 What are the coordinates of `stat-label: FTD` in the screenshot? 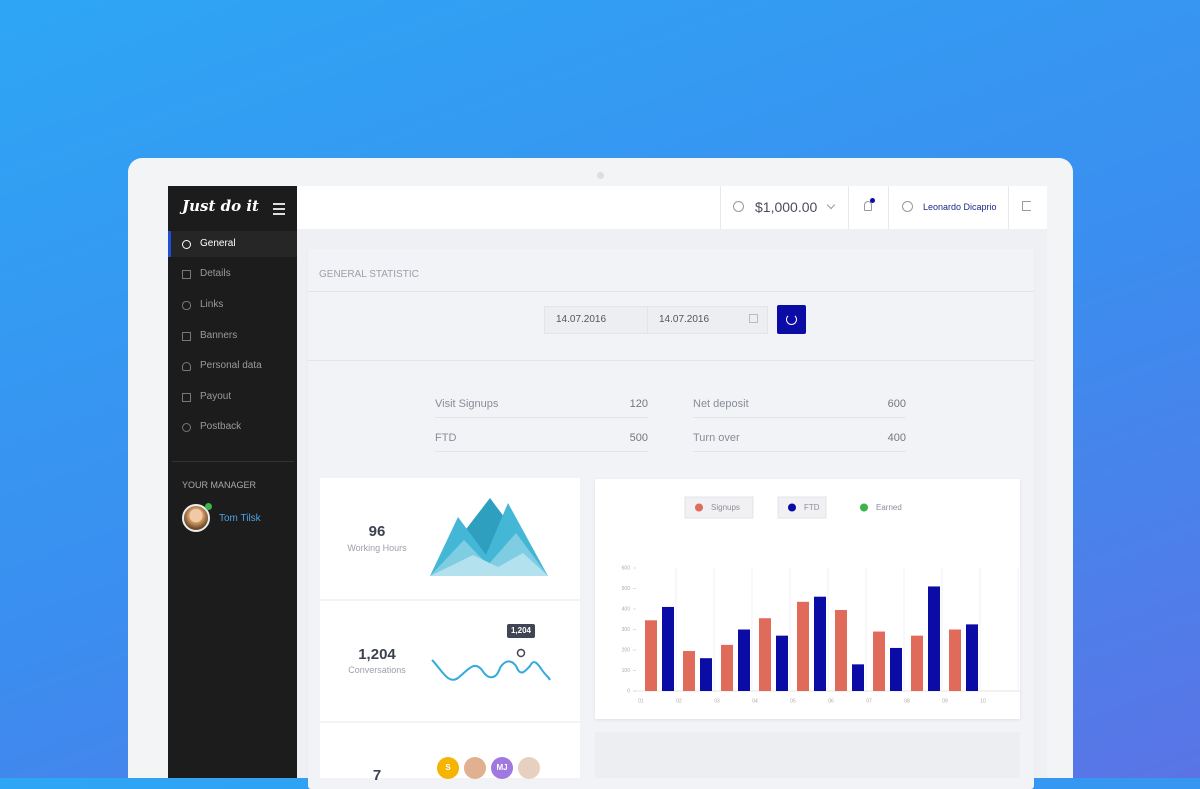 It's located at (446, 438).